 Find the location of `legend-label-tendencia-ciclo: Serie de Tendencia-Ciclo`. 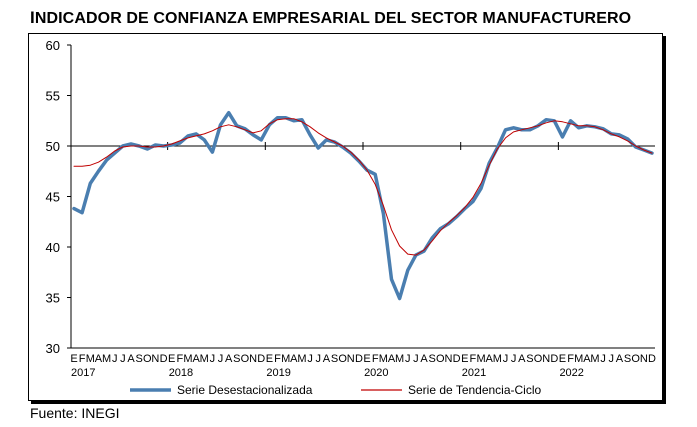

legend-label-tendencia-ciclo: Serie de Tendencia-Ciclo is located at coordinates (475, 390).